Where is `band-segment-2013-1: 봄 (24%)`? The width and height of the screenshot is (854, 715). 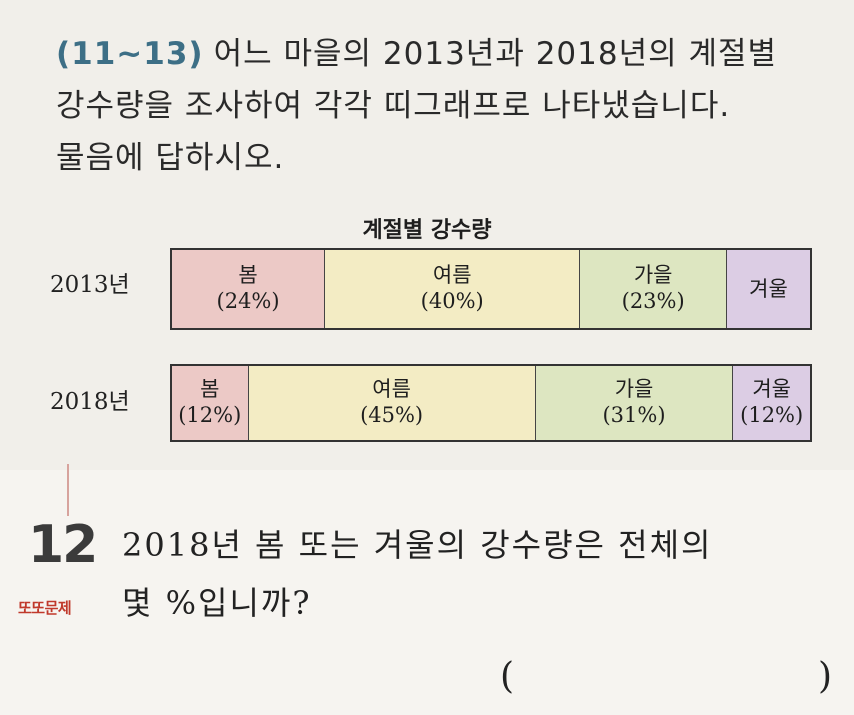 band-segment-2013-1: 봄 (24%) is located at coordinates (249, 289).